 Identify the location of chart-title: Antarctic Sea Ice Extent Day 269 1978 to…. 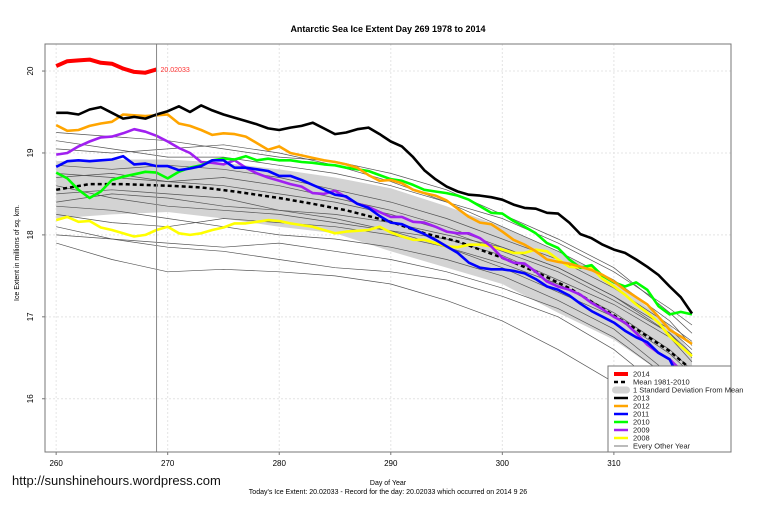
(387, 29).